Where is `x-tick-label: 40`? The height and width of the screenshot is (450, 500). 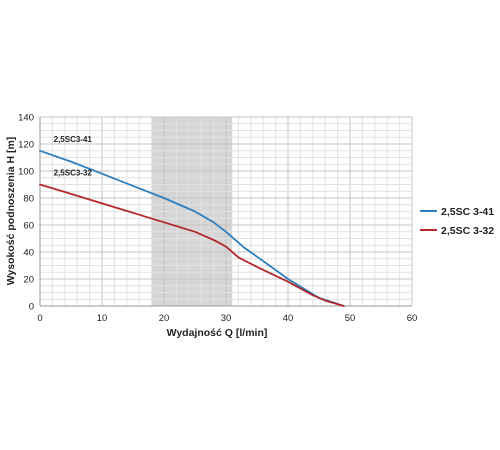 x-tick-label: 40 is located at coordinates (288, 318).